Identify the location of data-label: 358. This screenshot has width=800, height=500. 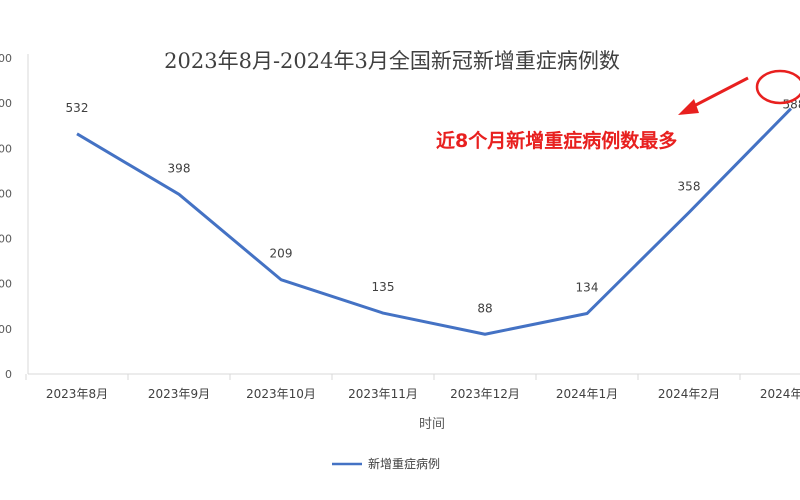
(689, 186).